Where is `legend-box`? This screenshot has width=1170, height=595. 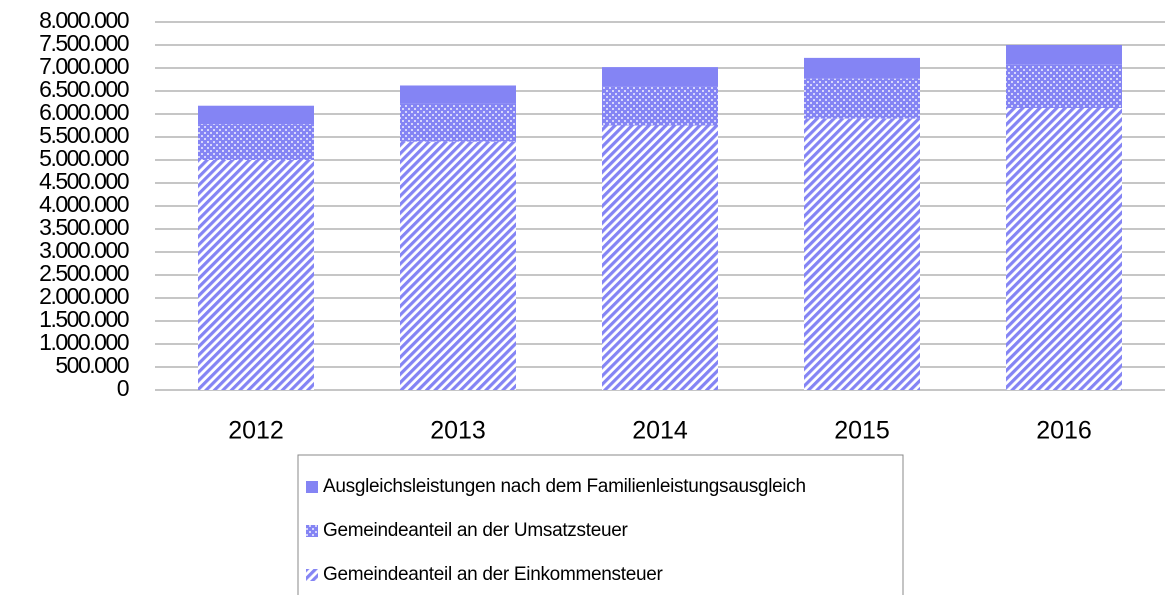
legend-box is located at coordinates (600, 524).